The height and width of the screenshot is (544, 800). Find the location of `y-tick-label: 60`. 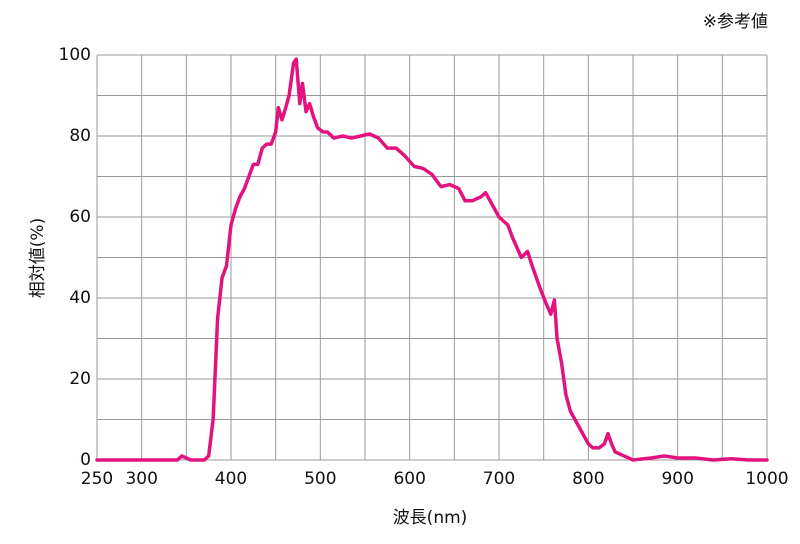

y-tick-label: 60 is located at coordinates (80, 217).